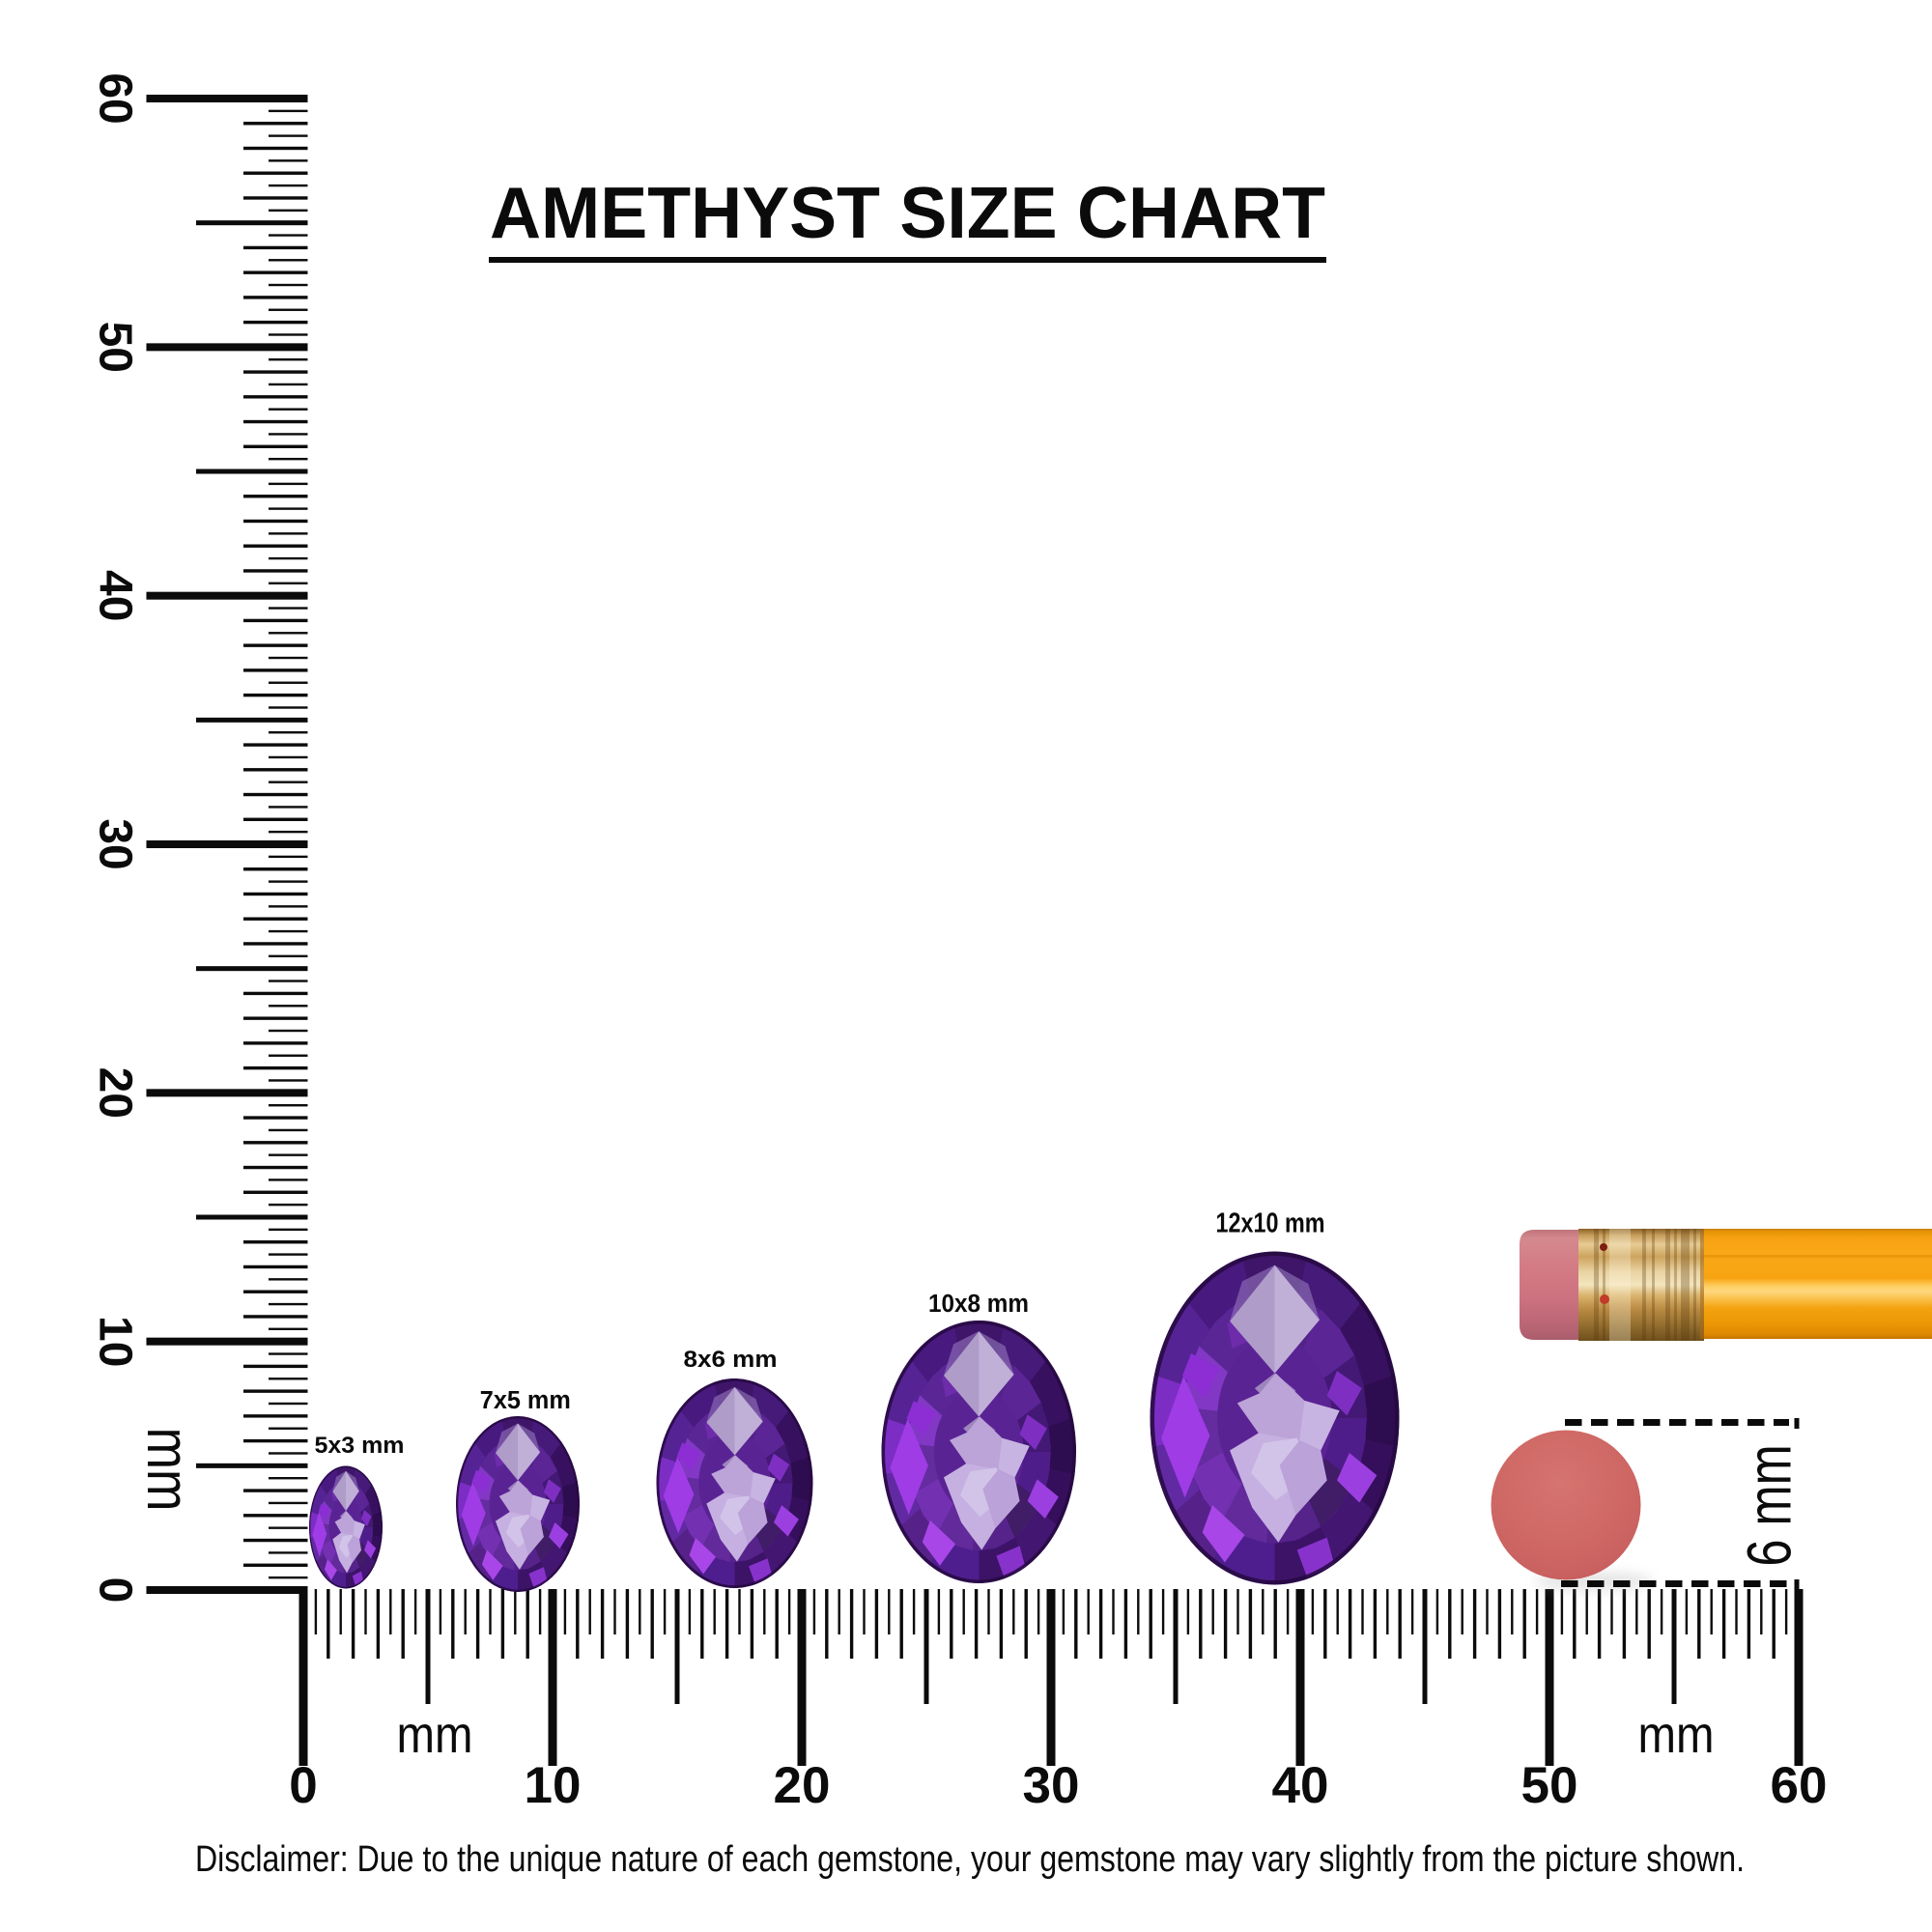 The height and width of the screenshot is (1932, 1932). Describe the element at coordinates (978, 1304) in the screenshot. I see `svg-text: 10x8 mm` at that location.